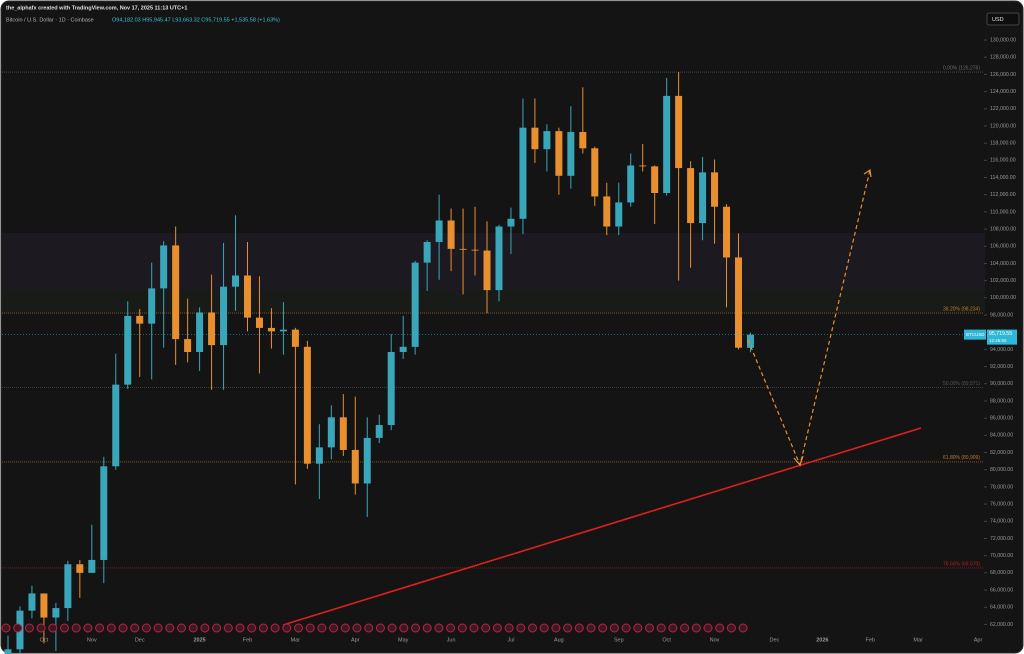 The image size is (1024, 654). Describe the element at coordinates (1001, 315) in the screenshot. I see `y-tick-label: 98,000.00` at that location.